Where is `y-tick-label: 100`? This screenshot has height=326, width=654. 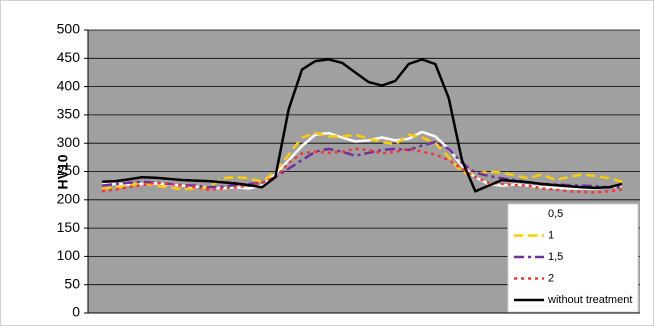
y-tick-label: 100 is located at coordinates (69, 255).